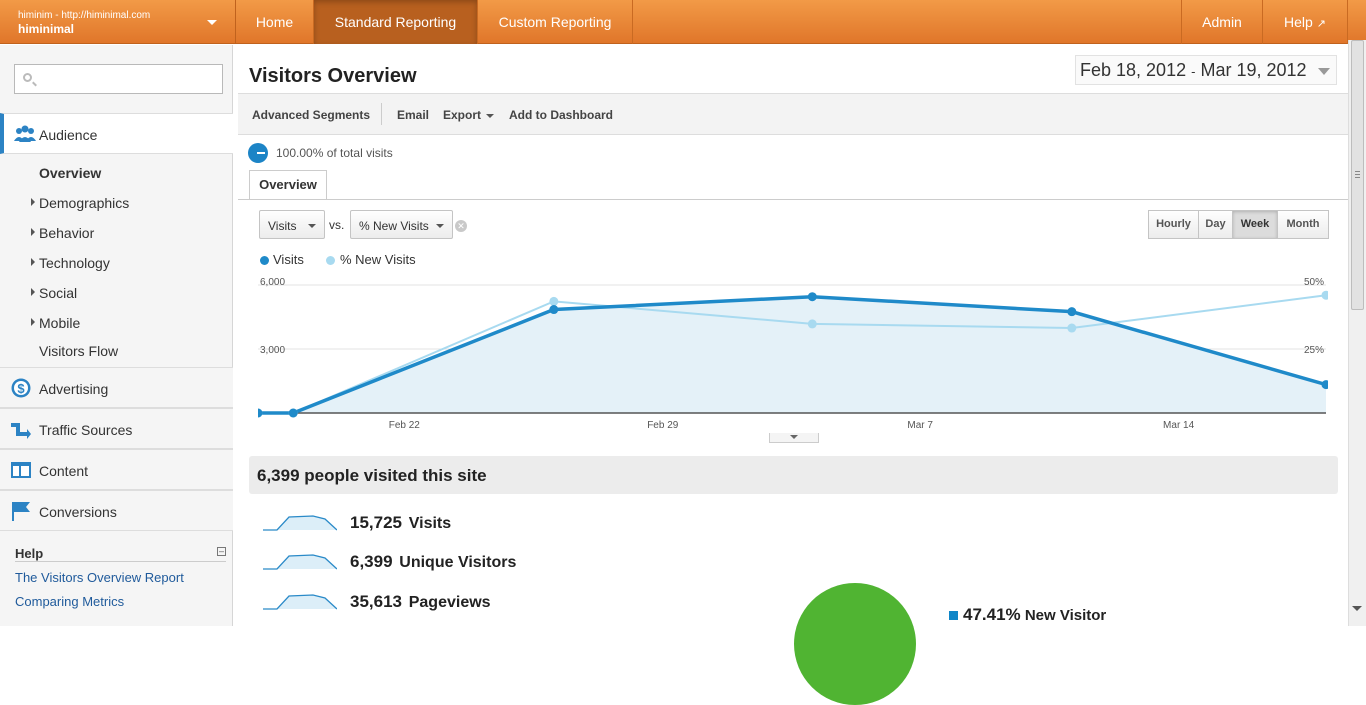  What do you see at coordinates (288, 185) in the screenshot?
I see `tab-overview: Overview` at bounding box center [288, 185].